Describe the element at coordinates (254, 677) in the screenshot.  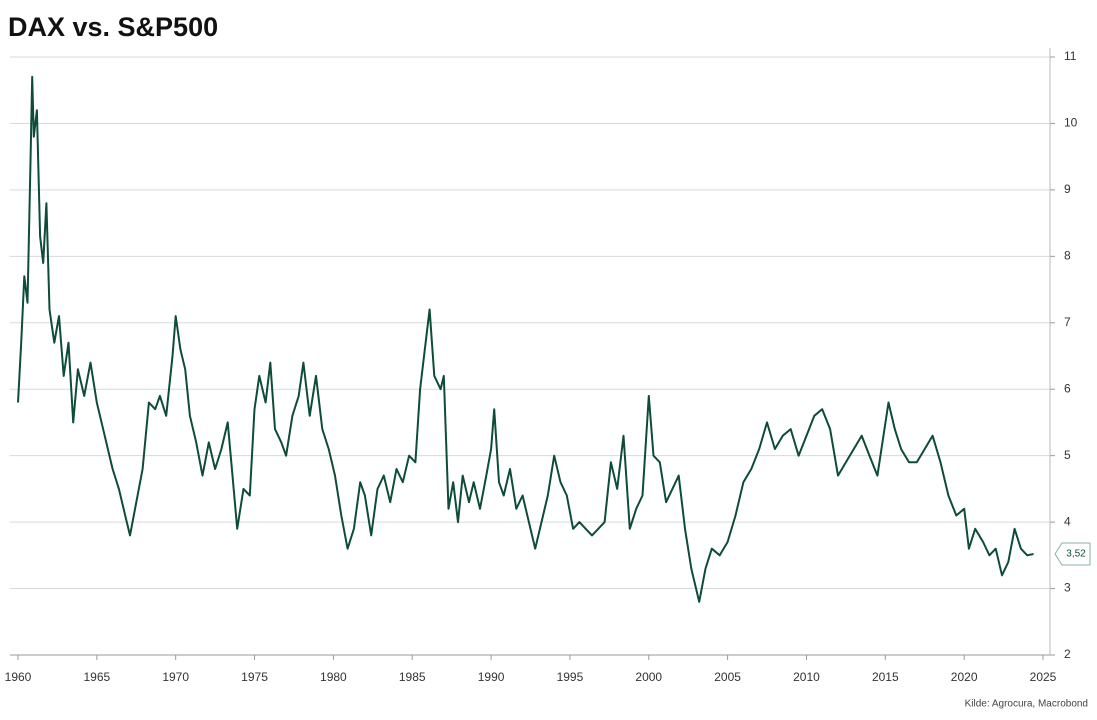
I see `x-tick-label: 1975` at that location.